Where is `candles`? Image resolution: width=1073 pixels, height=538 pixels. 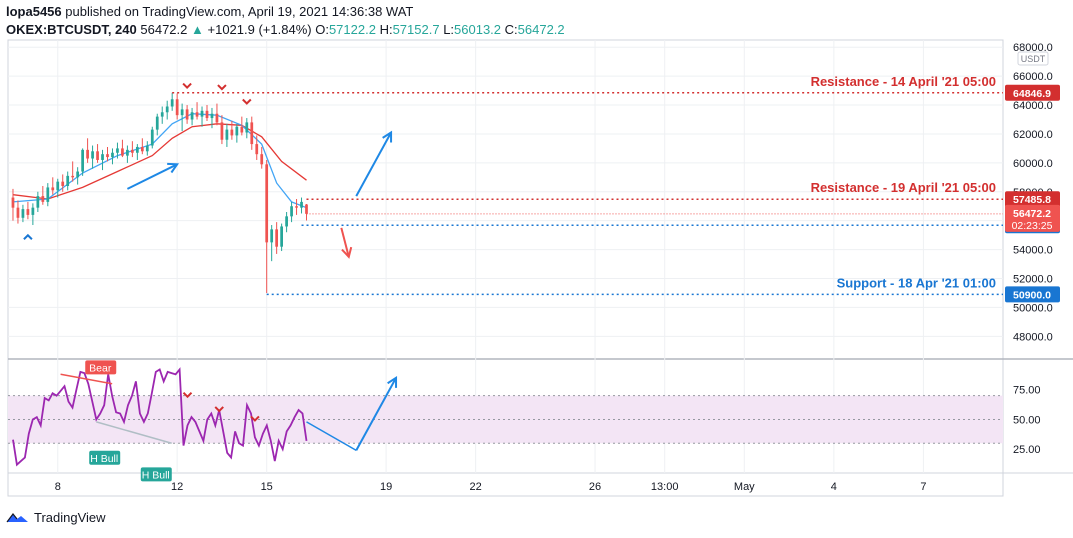 candles is located at coordinates (159, 192).